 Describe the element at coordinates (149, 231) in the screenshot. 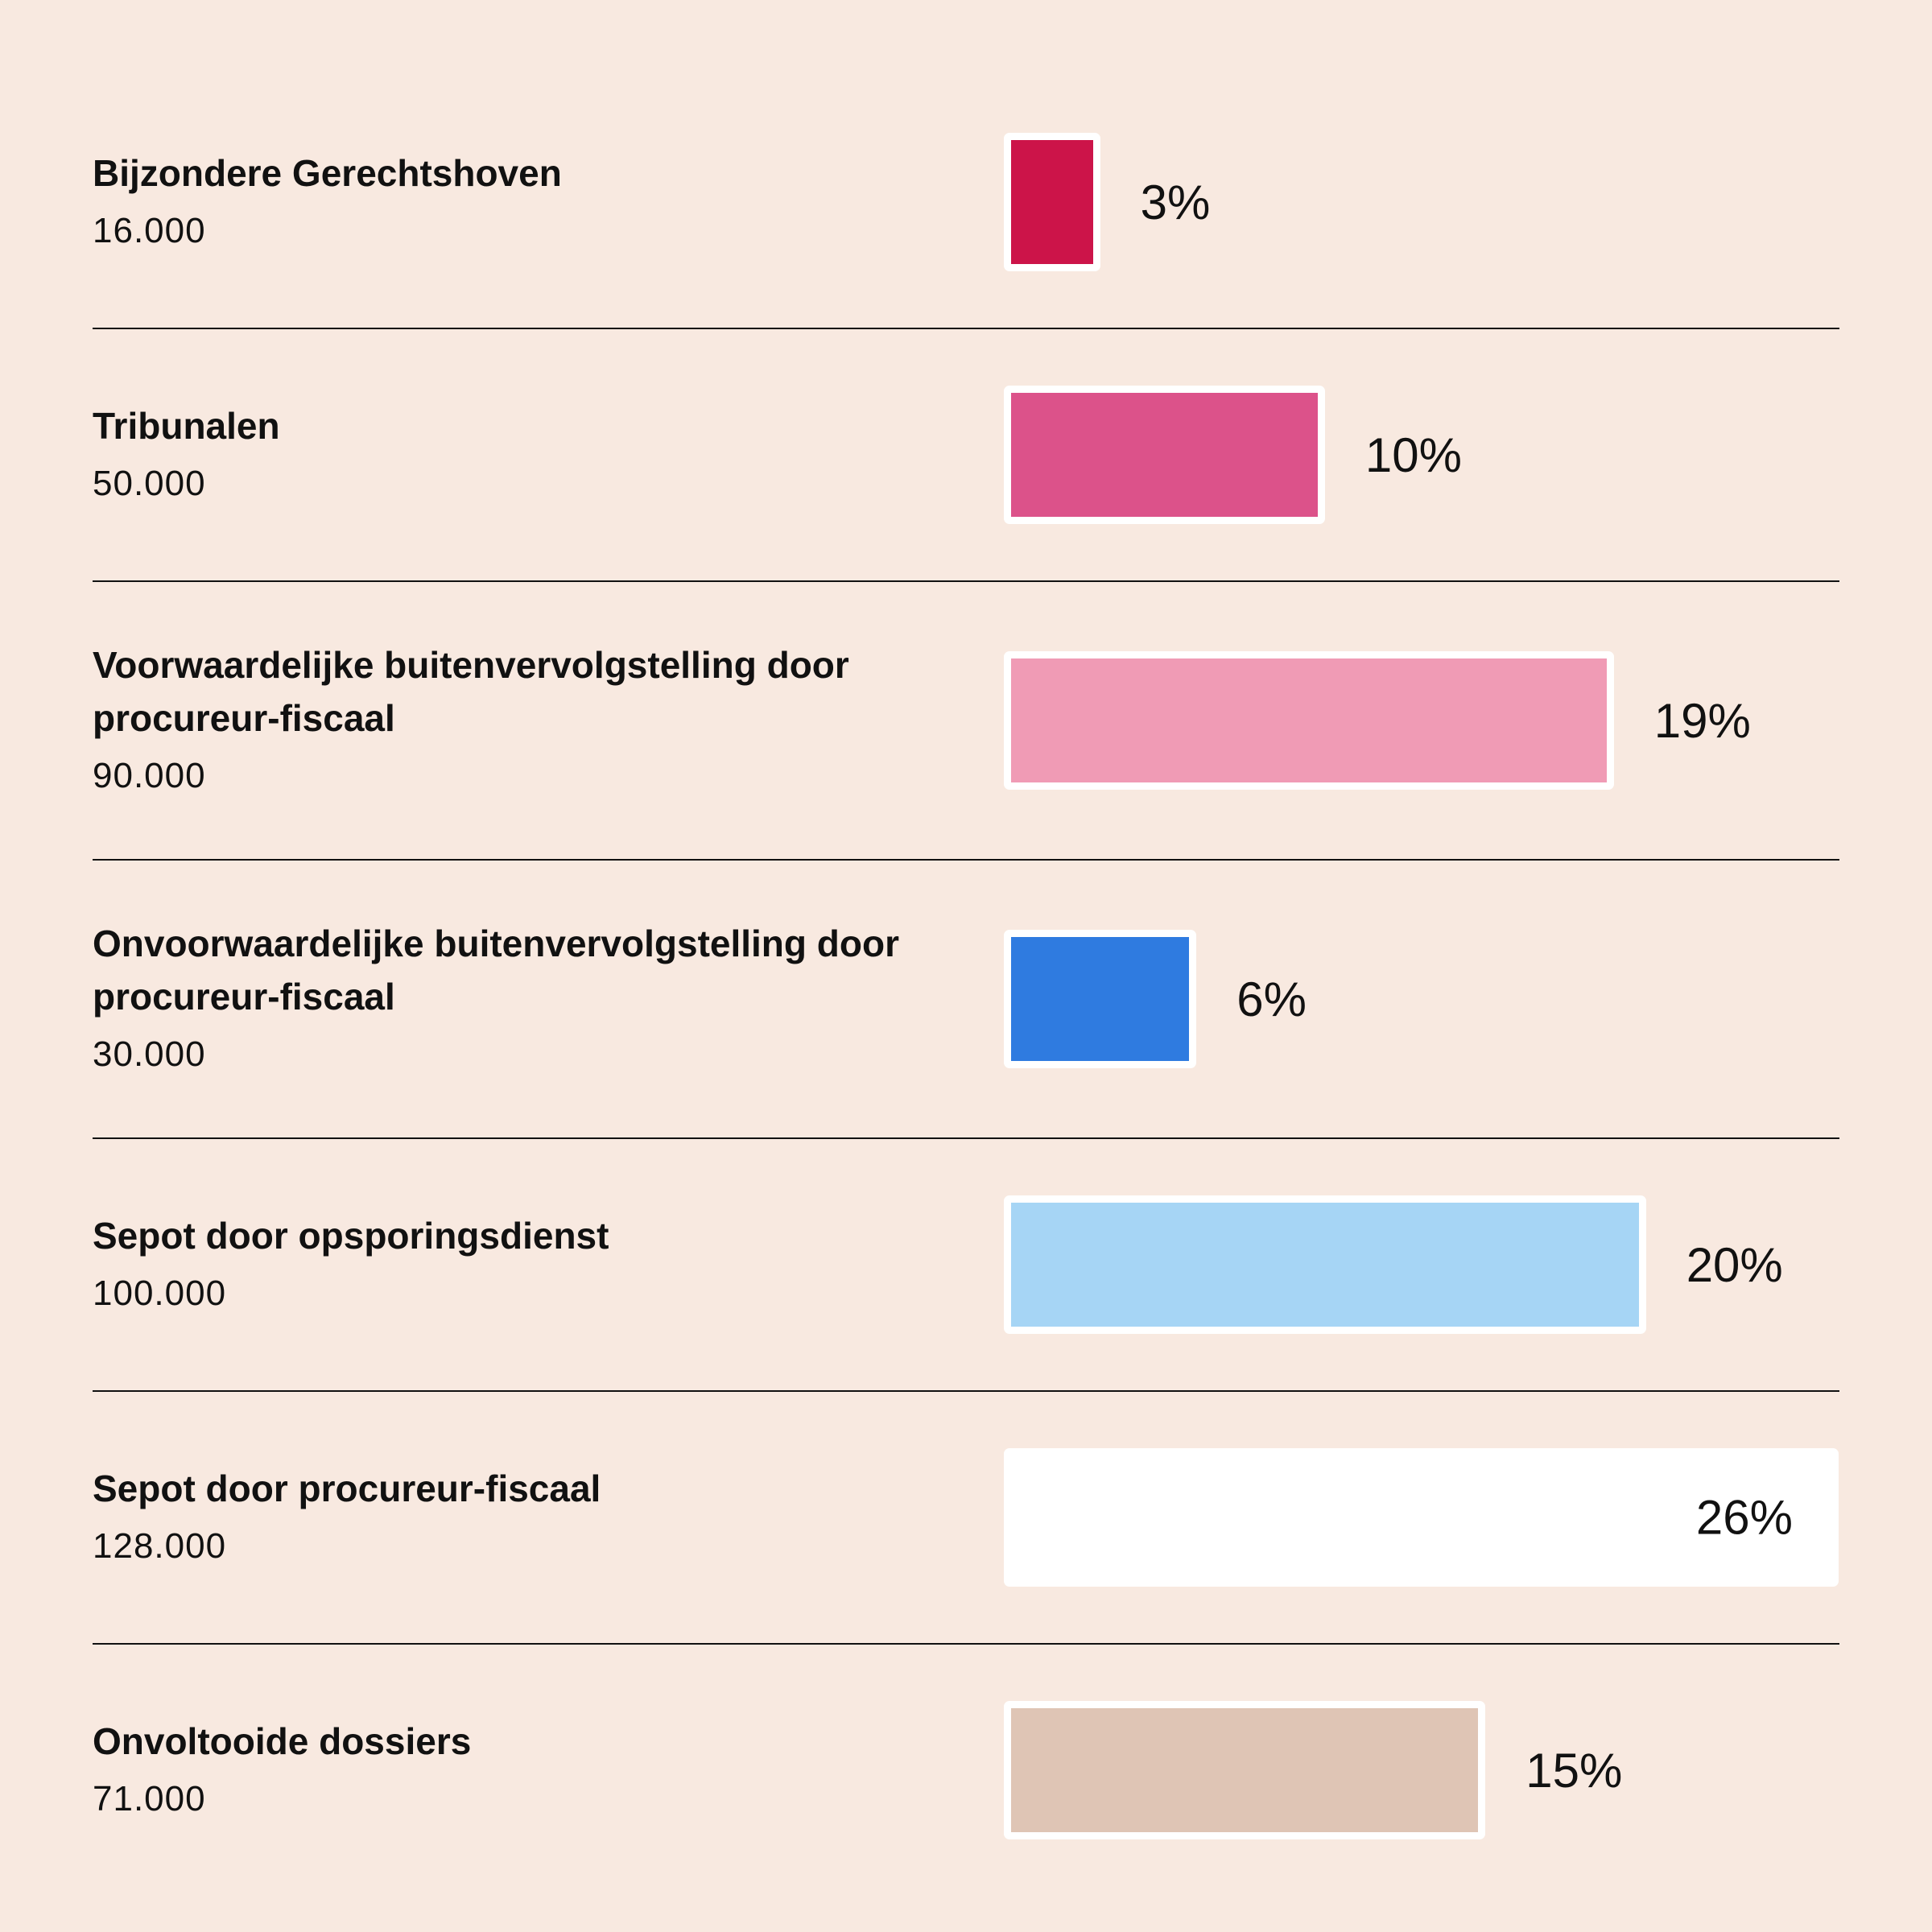

I see `count-label: 16.000` at that location.